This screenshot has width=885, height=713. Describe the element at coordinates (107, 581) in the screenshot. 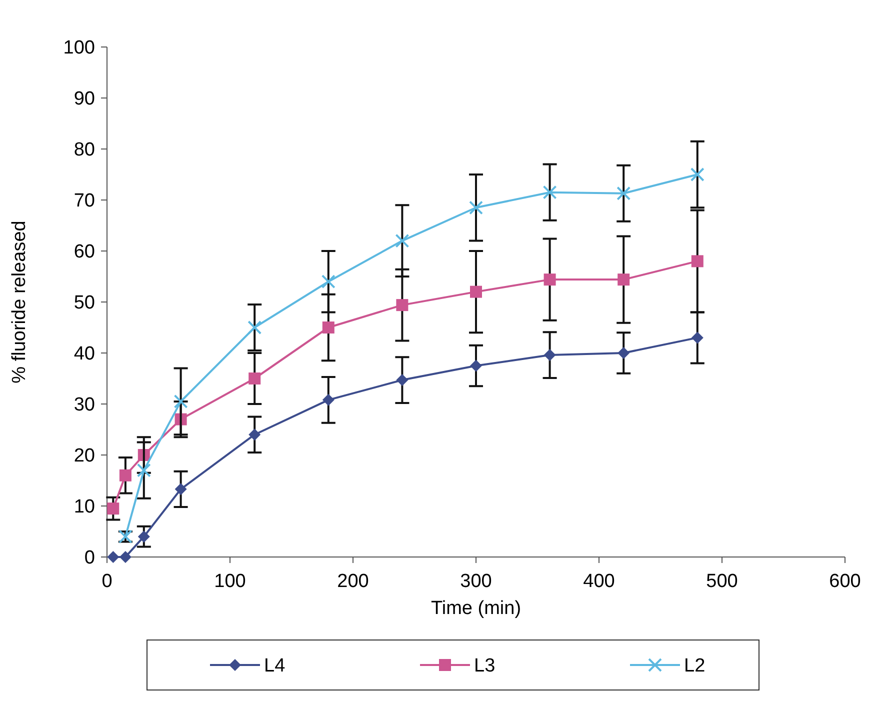

I see `x-tick-label: 0` at that location.